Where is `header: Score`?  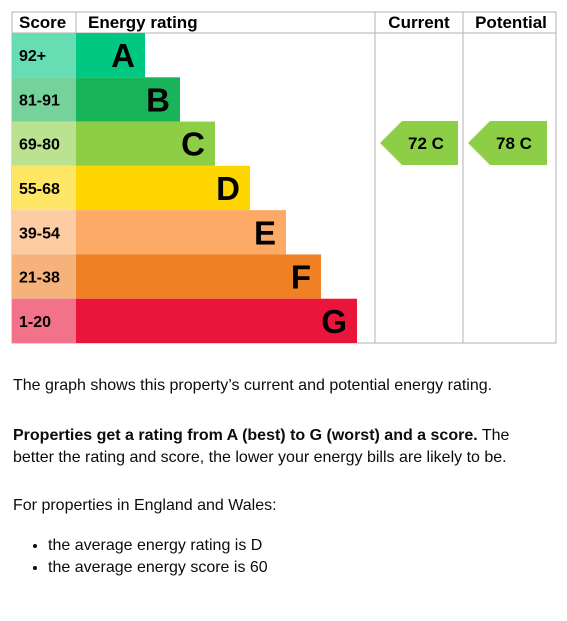
header: Score is located at coordinates (42, 22).